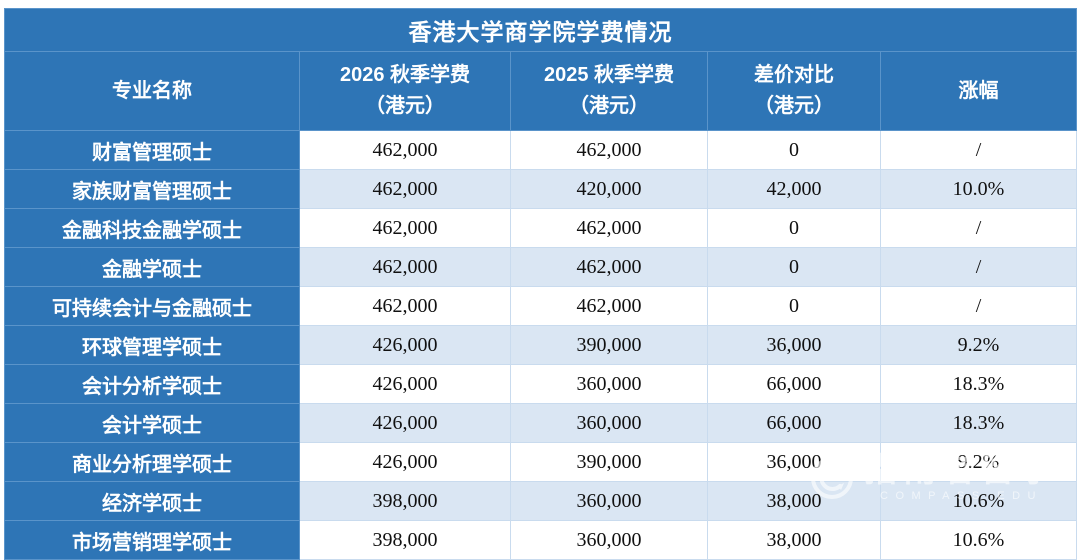 The height and width of the screenshot is (560, 1080). What do you see at coordinates (152, 384) in the screenshot?
I see `program-name: 会计分析学硕士` at bounding box center [152, 384].